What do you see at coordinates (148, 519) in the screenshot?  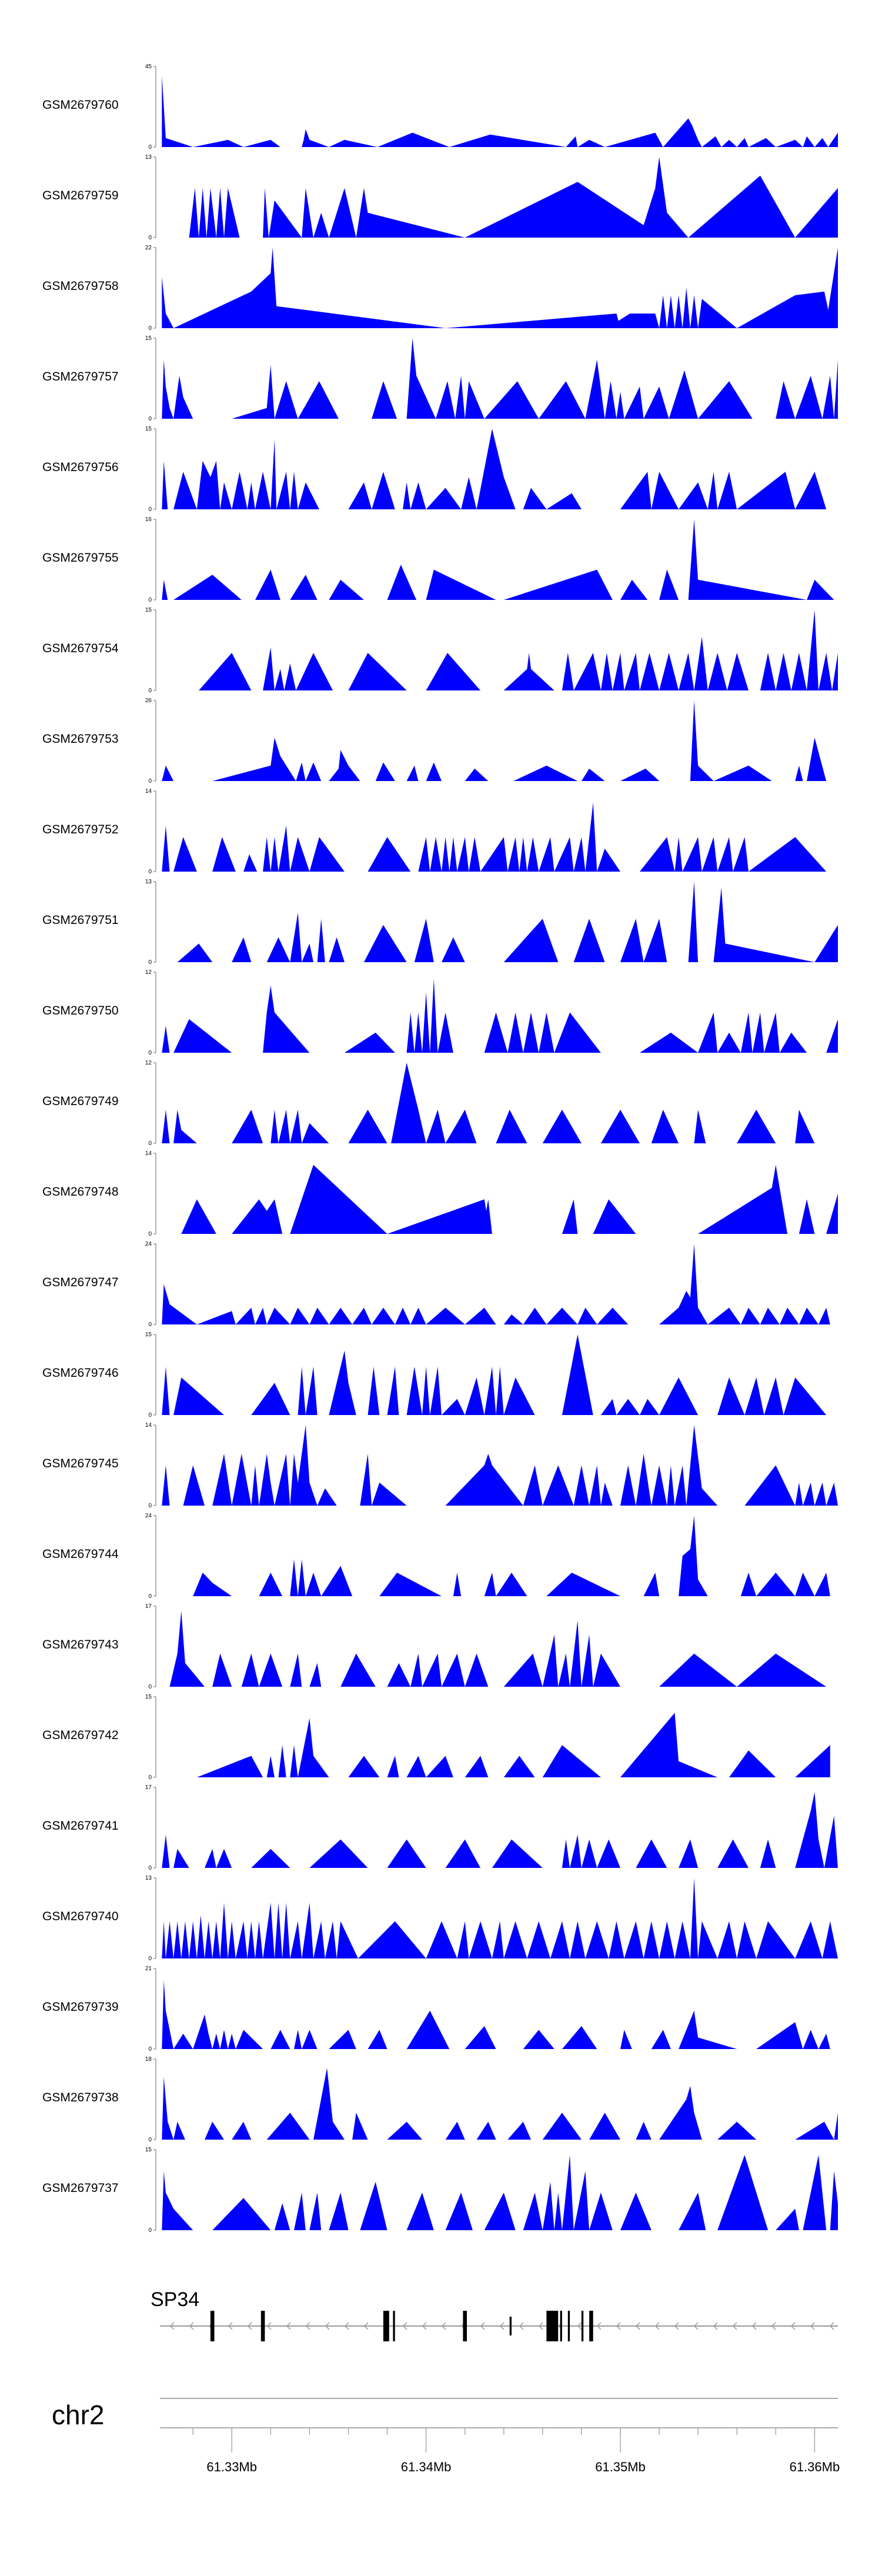 I see `y-axis-max-label: 16` at bounding box center [148, 519].